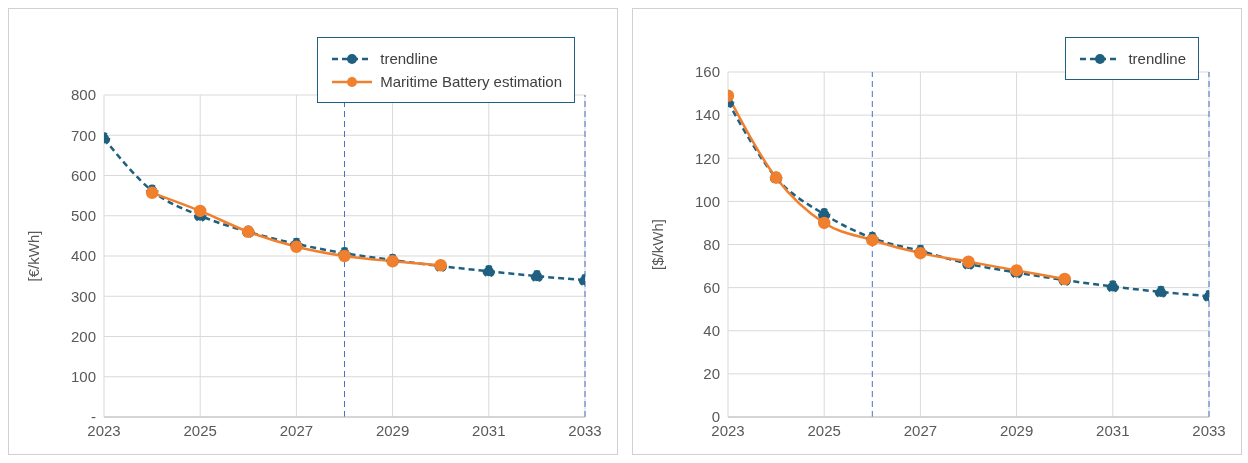  Describe the element at coordinates (83, 336) in the screenshot. I see `y-tick-label: 200` at that location.